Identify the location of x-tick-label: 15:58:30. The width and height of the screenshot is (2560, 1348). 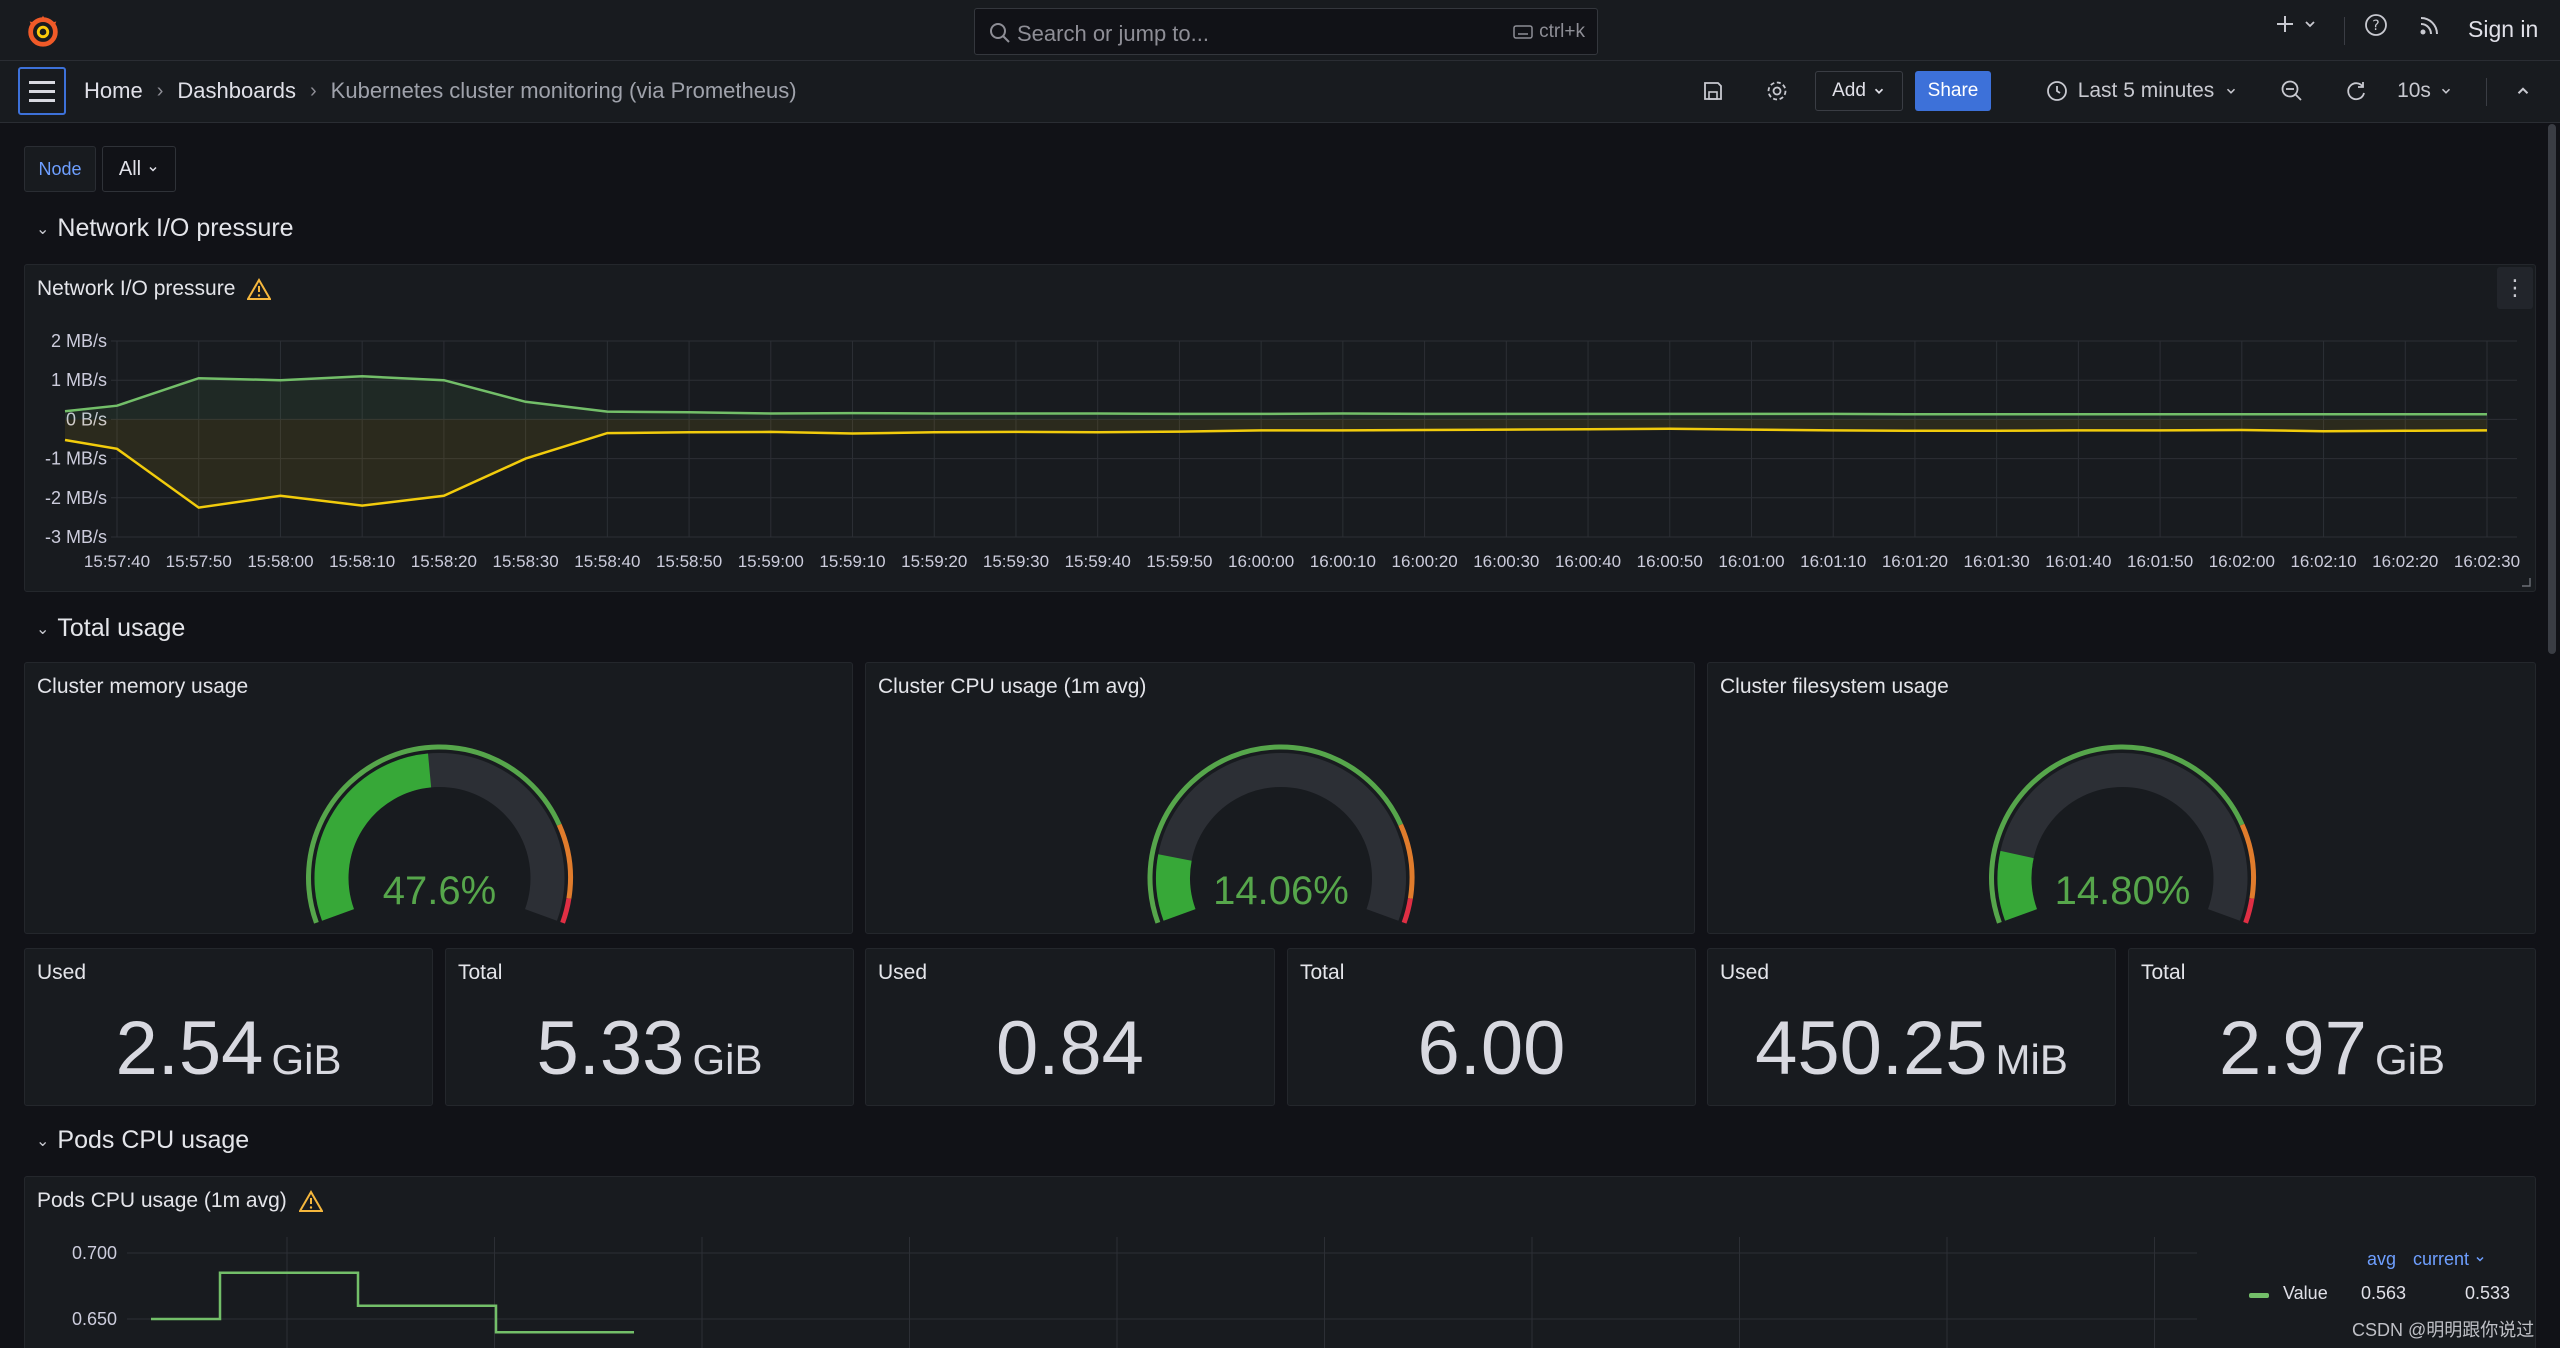
(526, 561).